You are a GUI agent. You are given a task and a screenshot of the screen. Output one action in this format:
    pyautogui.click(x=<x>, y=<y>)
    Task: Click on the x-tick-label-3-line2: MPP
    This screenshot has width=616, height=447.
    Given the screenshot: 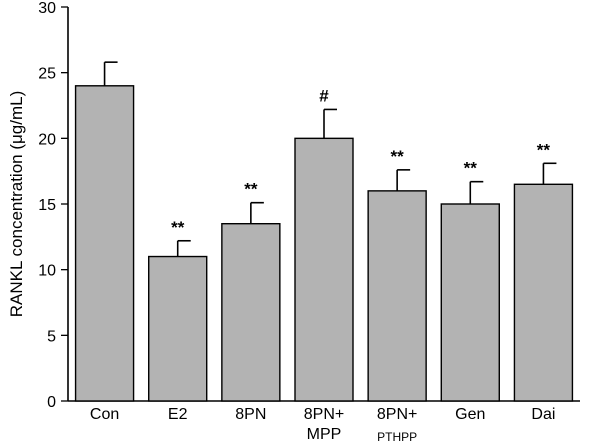 What is the action you would take?
    pyautogui.click(x=324, y=434)
    